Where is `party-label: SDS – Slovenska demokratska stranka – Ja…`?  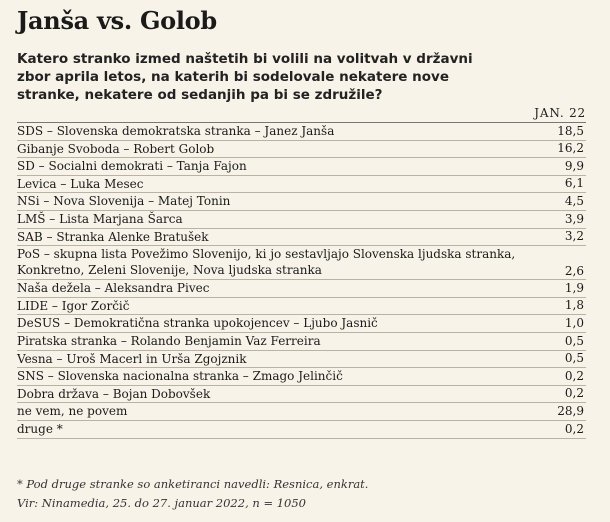
party-label: SDS – Slovenska demokratska stranka – Ja… is located at coordinates (176, 131).